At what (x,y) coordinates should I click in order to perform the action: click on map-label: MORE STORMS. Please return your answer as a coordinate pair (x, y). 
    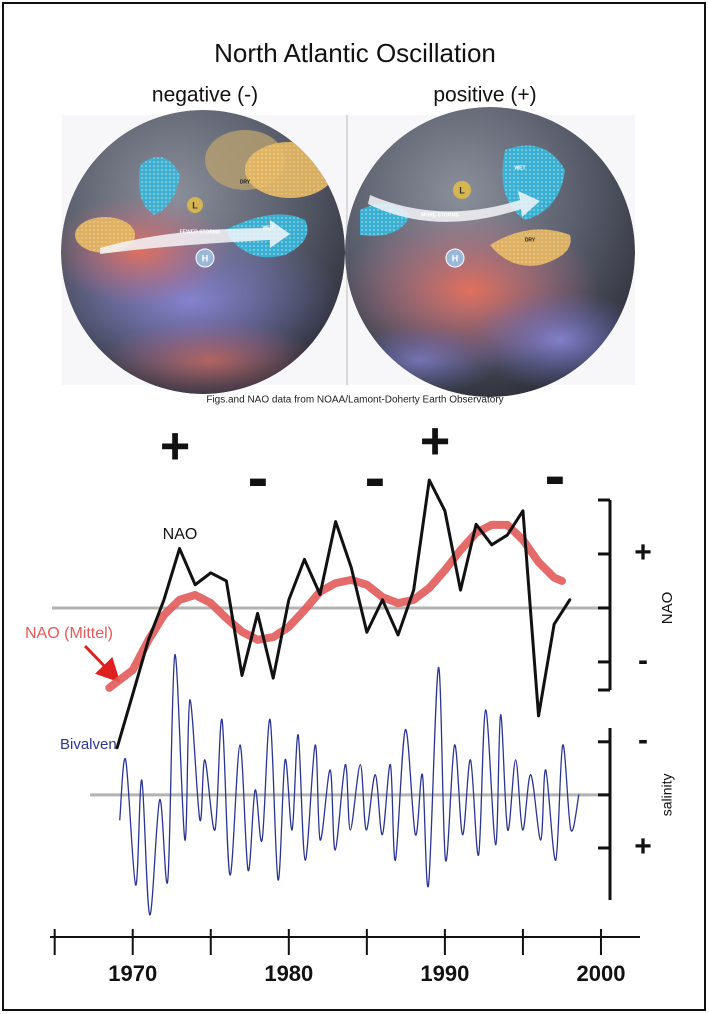
    Looking at the image, I should click on (440, 215).